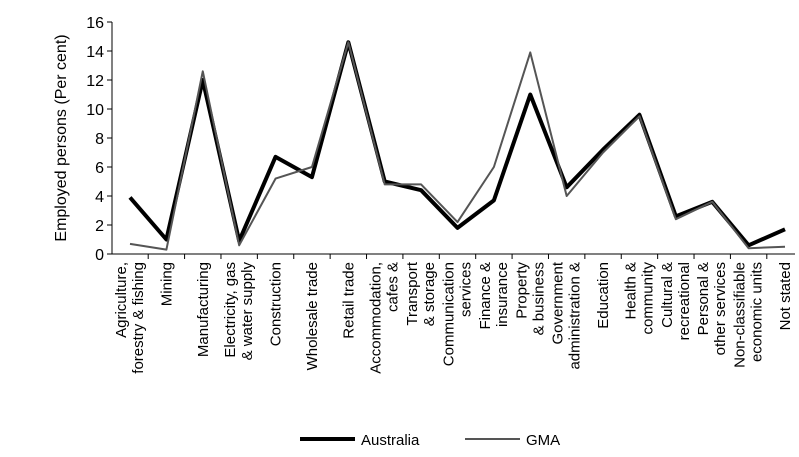 The width and height of the screenshot is (799, 457). Describe the element at coordinates (239, 313) in the screenshot. I see `x-tick-label: Electricity, gas & water supply` at that location.